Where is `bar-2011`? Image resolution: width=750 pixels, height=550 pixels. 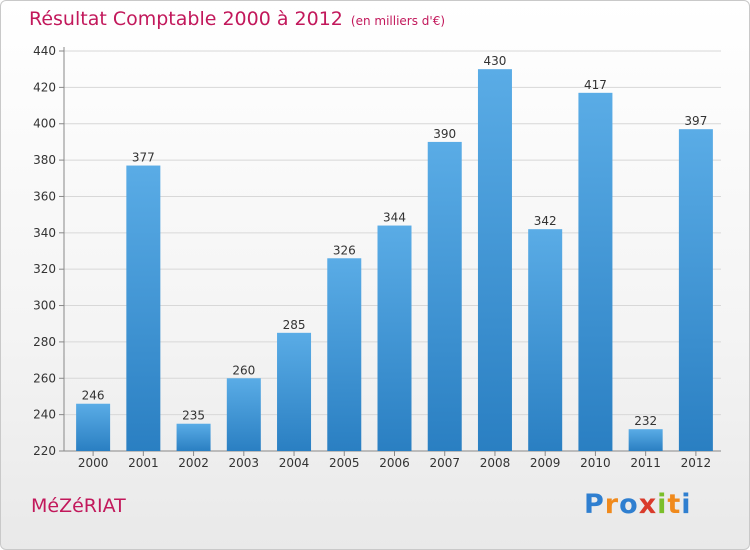 bar-2011 is located at coordinates (645, 440).